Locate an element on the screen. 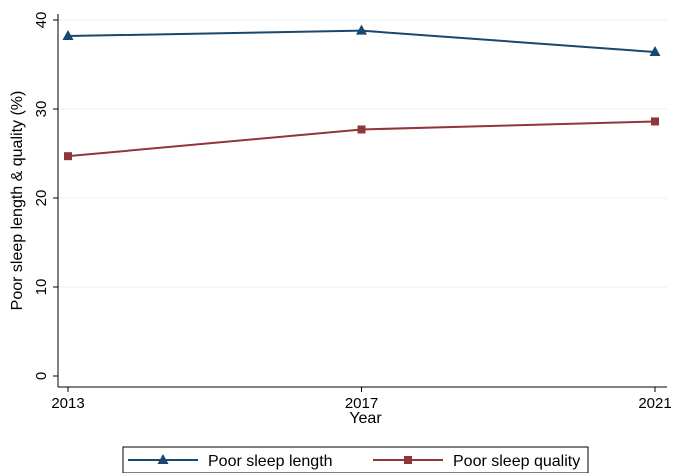 The width and height of the screenshot is (673, 473). y-tick-label: 20 is located at coordinates (41, 198).